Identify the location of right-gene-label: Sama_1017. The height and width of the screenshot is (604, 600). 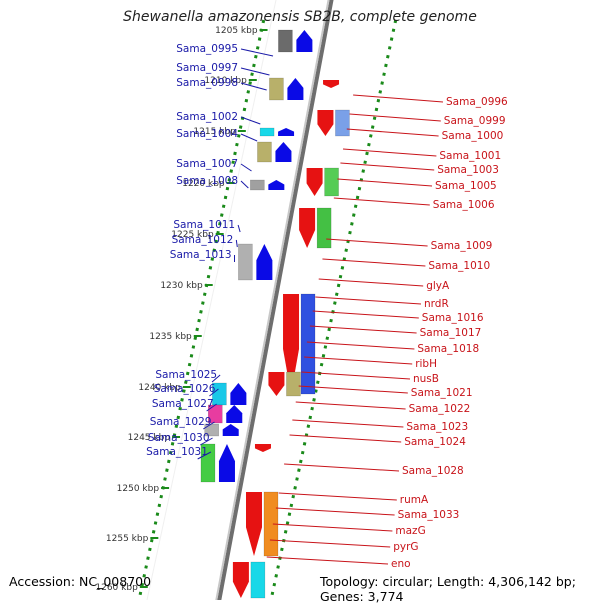
(451, 333).